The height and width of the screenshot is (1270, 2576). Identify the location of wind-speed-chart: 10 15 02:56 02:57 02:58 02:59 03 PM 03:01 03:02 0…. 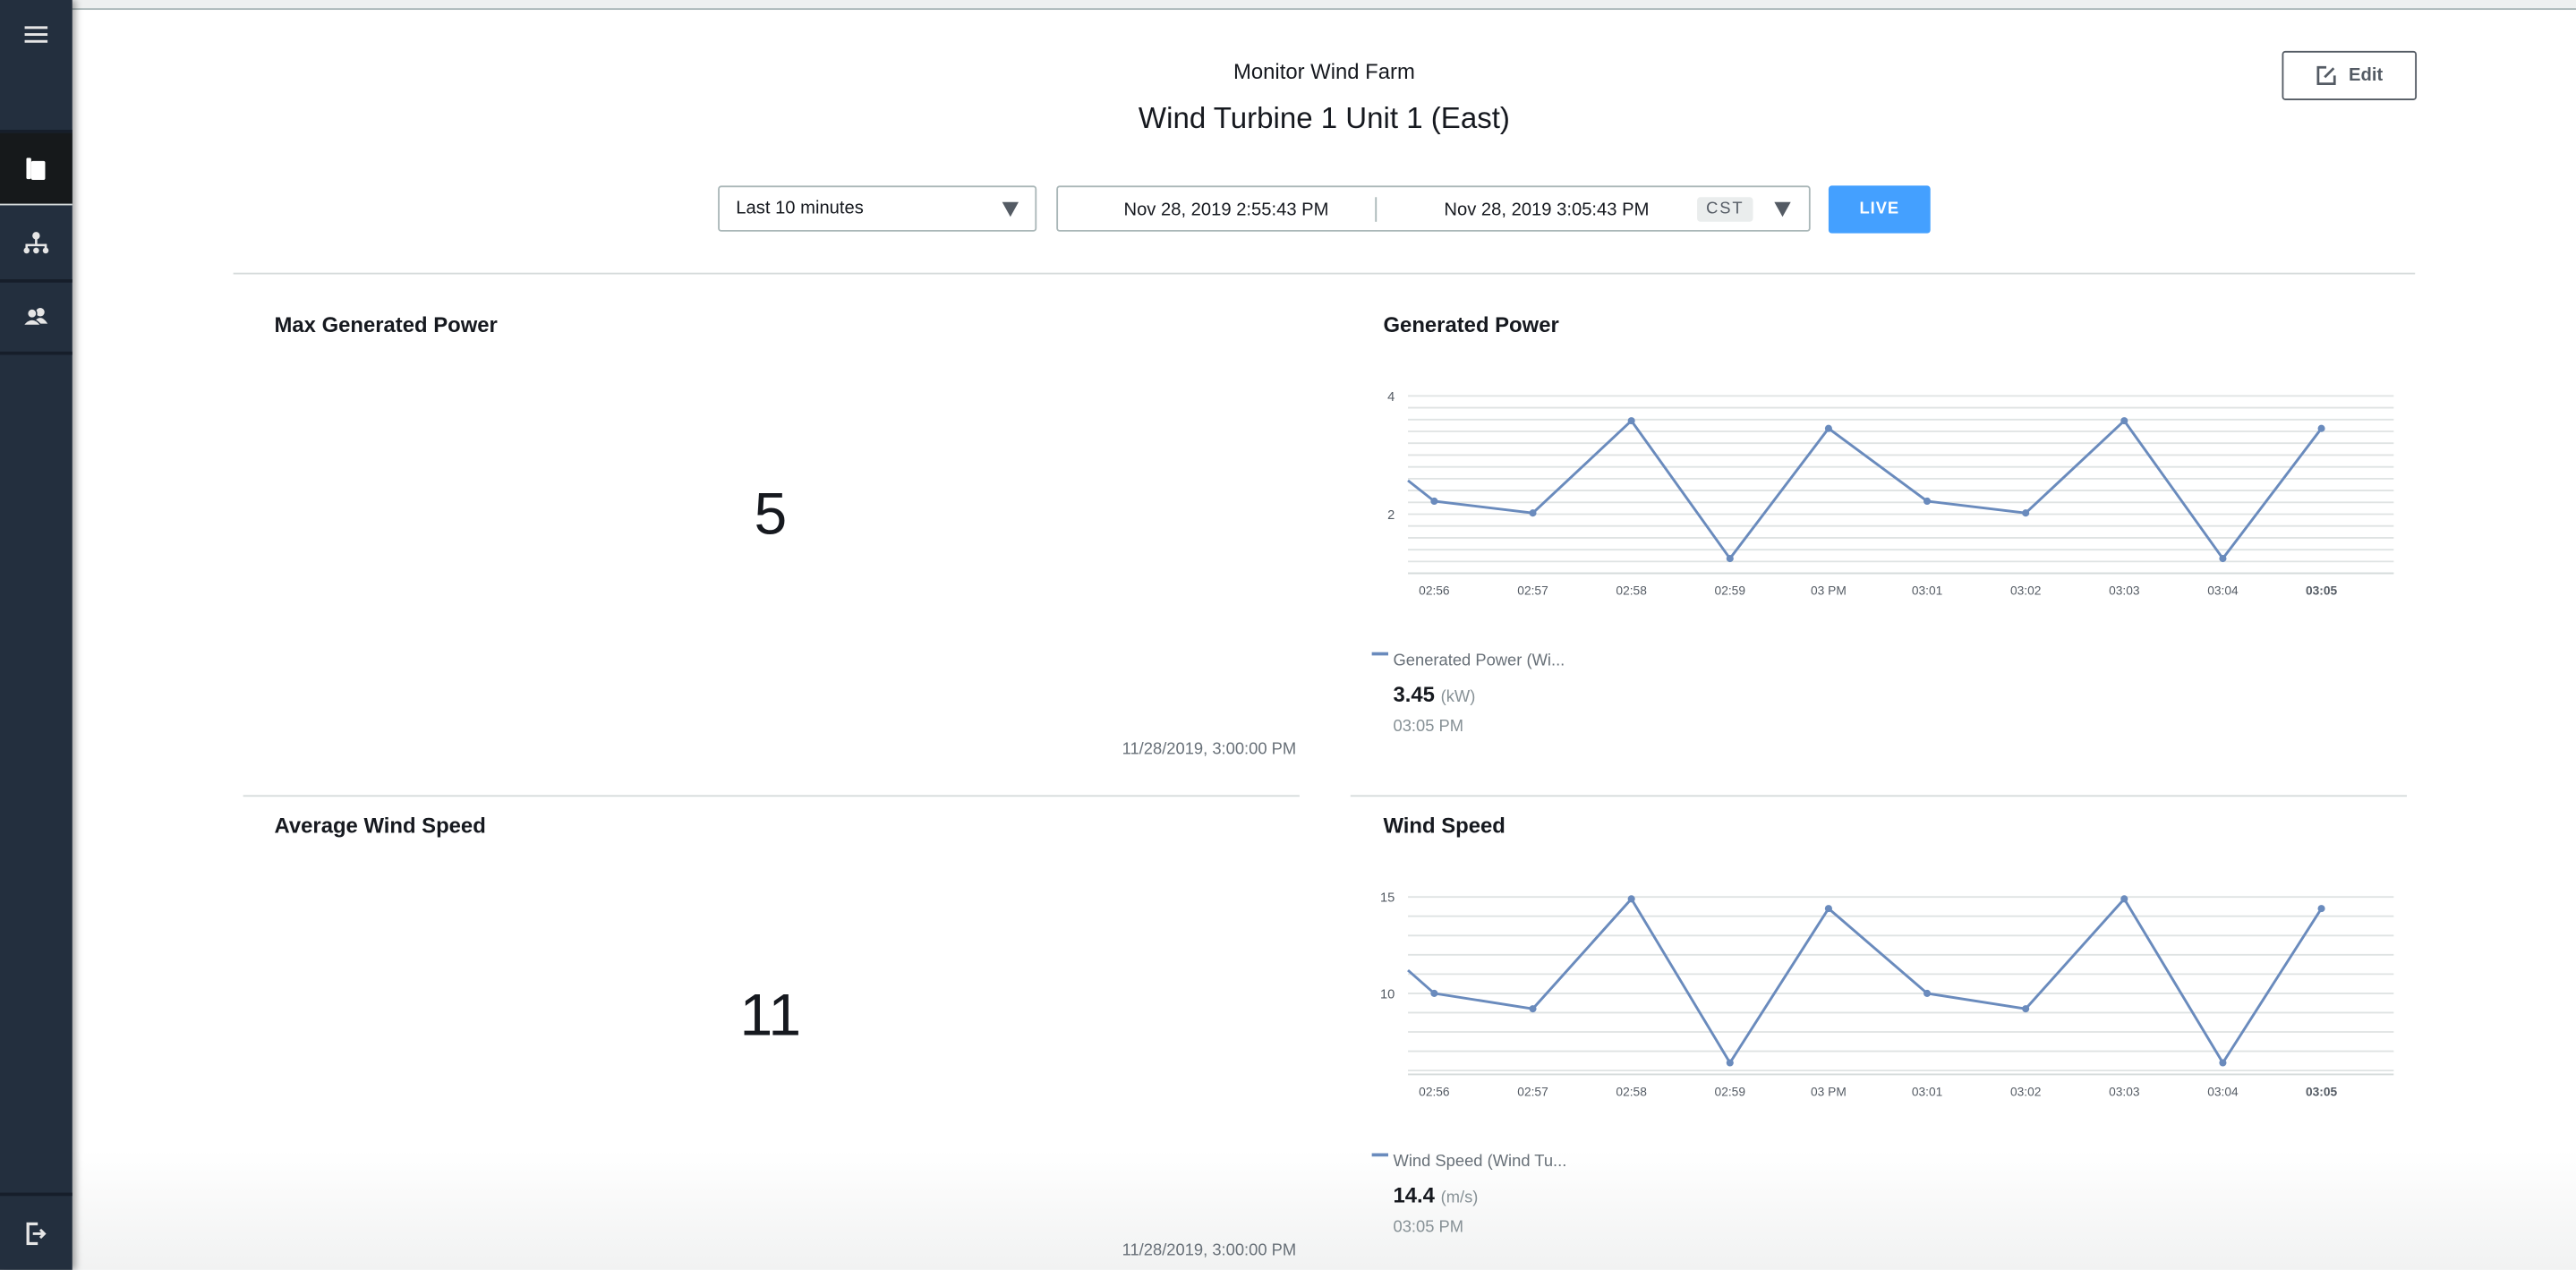
(1887, 995).